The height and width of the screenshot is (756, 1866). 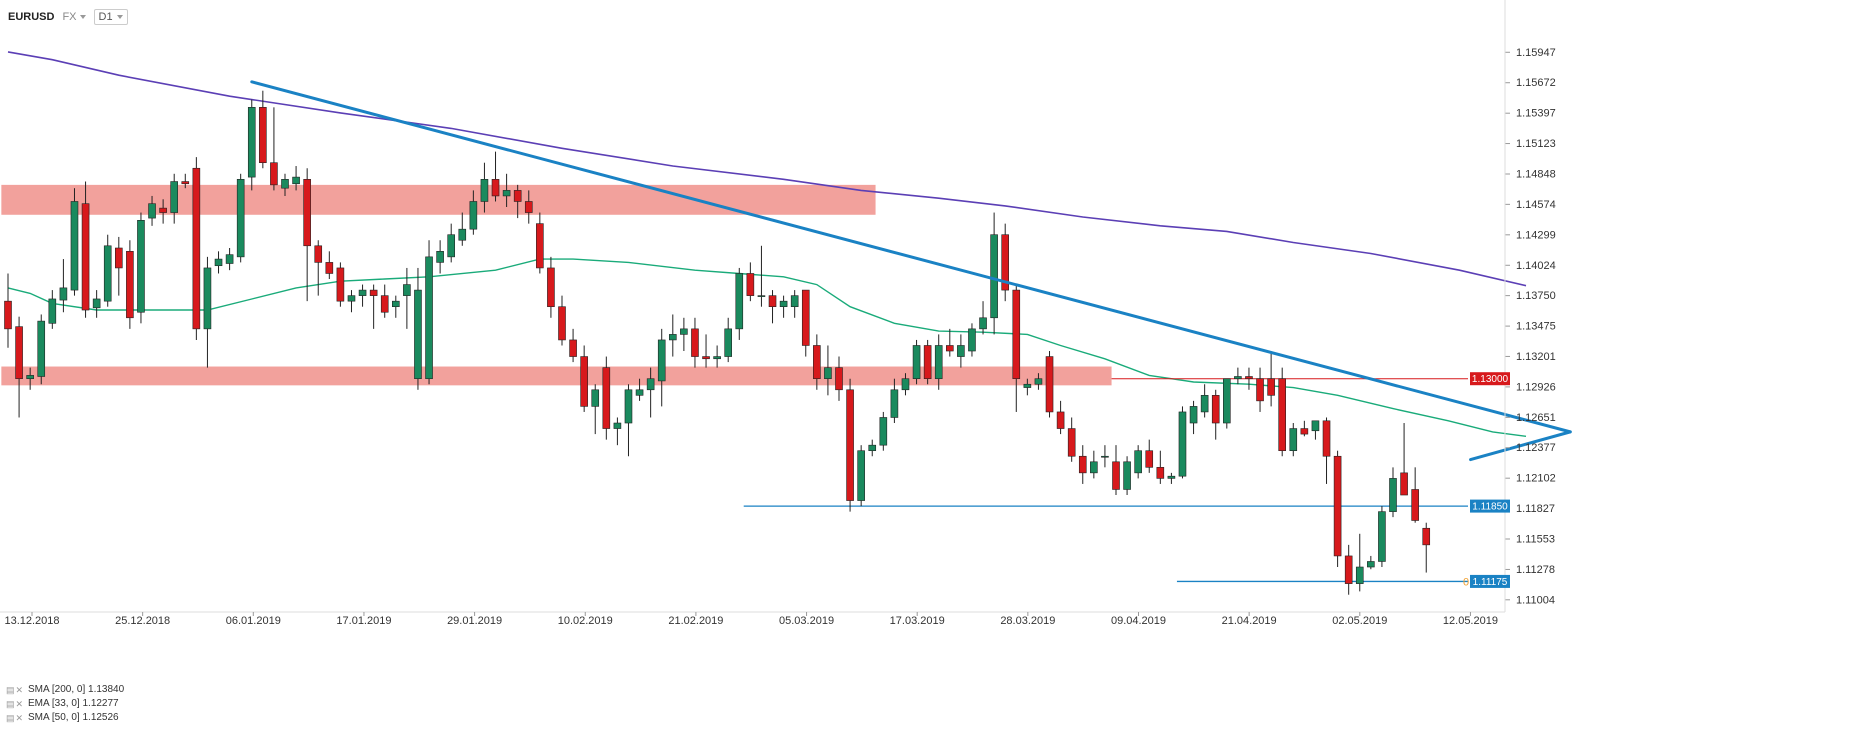 What do you see at coordinates (556, 376) in the screenshot?
I see `resistance-zone` at bounding box center [556, 376].